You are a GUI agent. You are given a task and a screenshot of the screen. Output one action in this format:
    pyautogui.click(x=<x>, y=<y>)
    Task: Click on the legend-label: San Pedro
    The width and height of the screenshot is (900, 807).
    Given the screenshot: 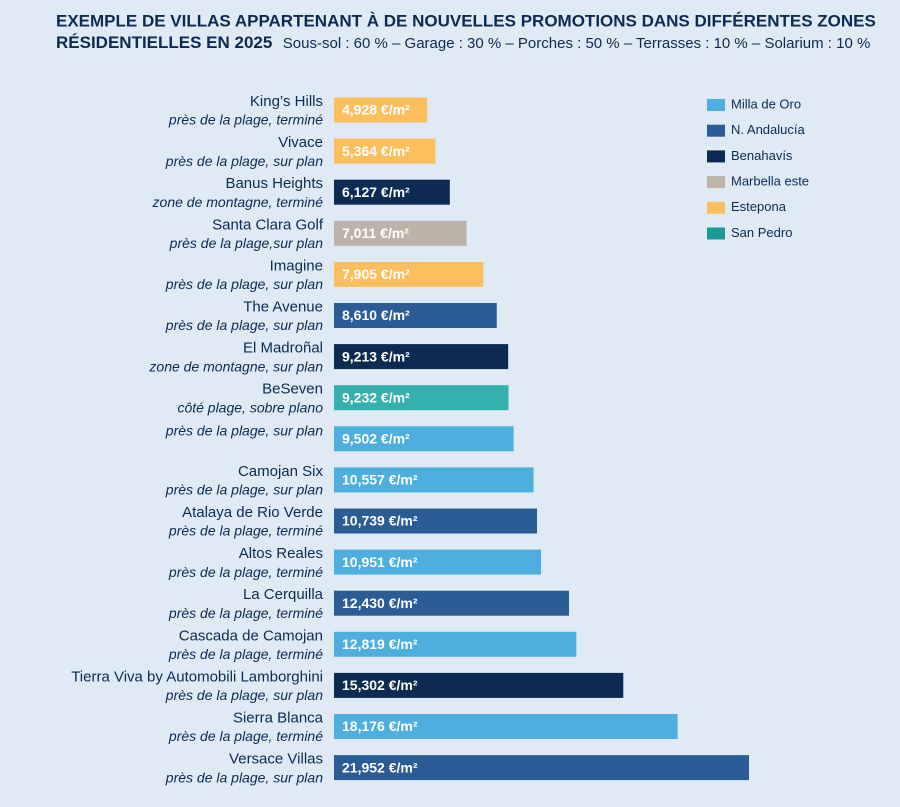 What is the action you would take?
    pyautogui.click(x=761, y=232)
    